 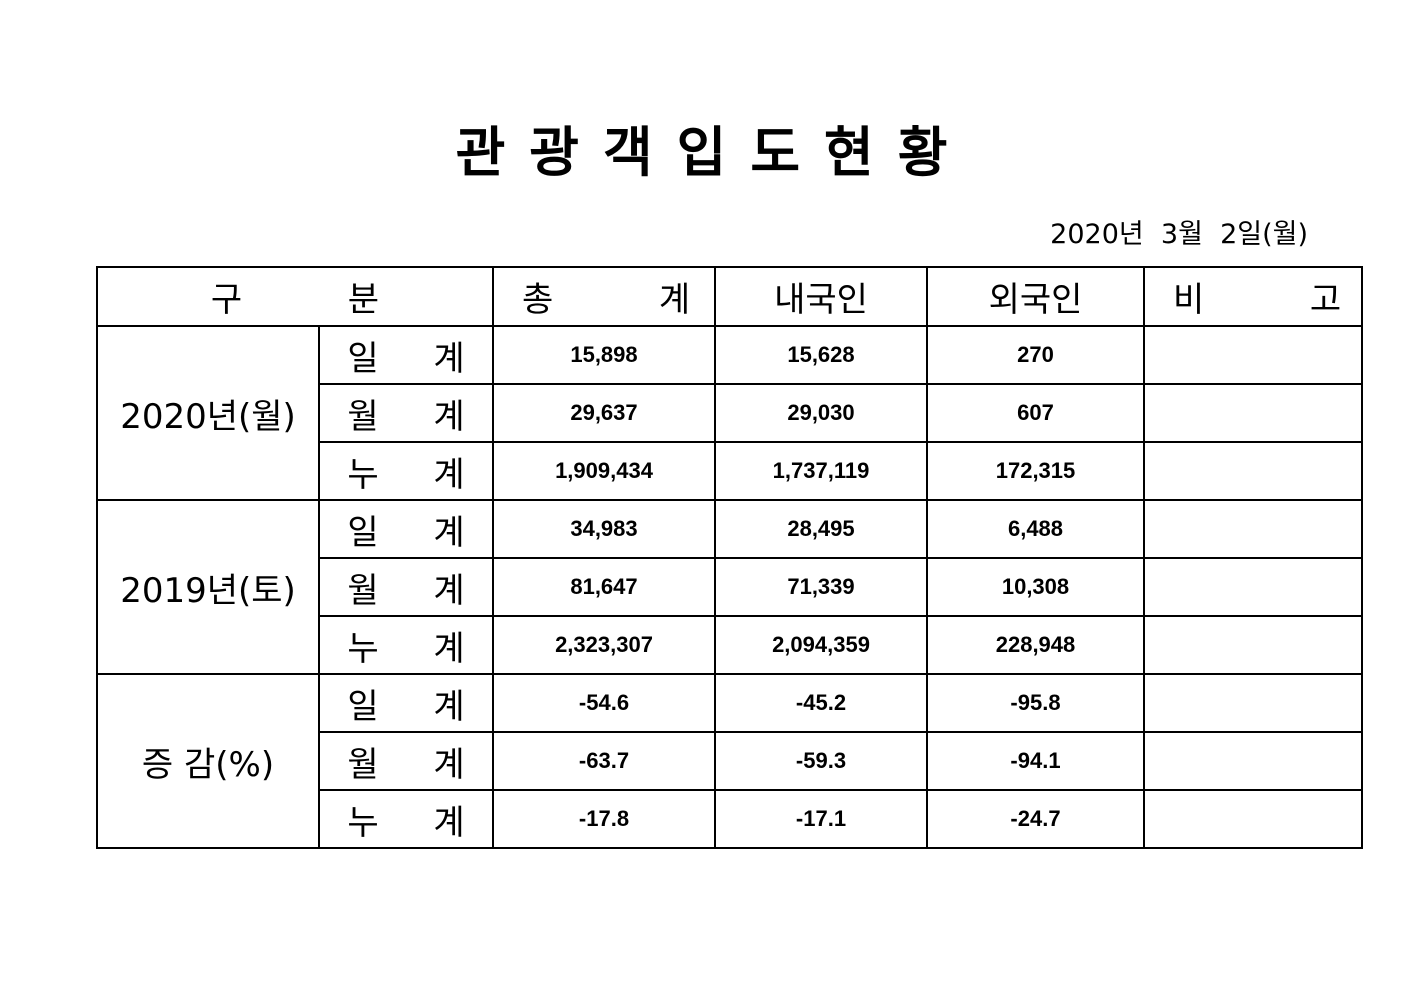 What do you see at coordinates (849, 152) in the screenshot?
I see `title-char: 현` at bounding box center [849, 152].